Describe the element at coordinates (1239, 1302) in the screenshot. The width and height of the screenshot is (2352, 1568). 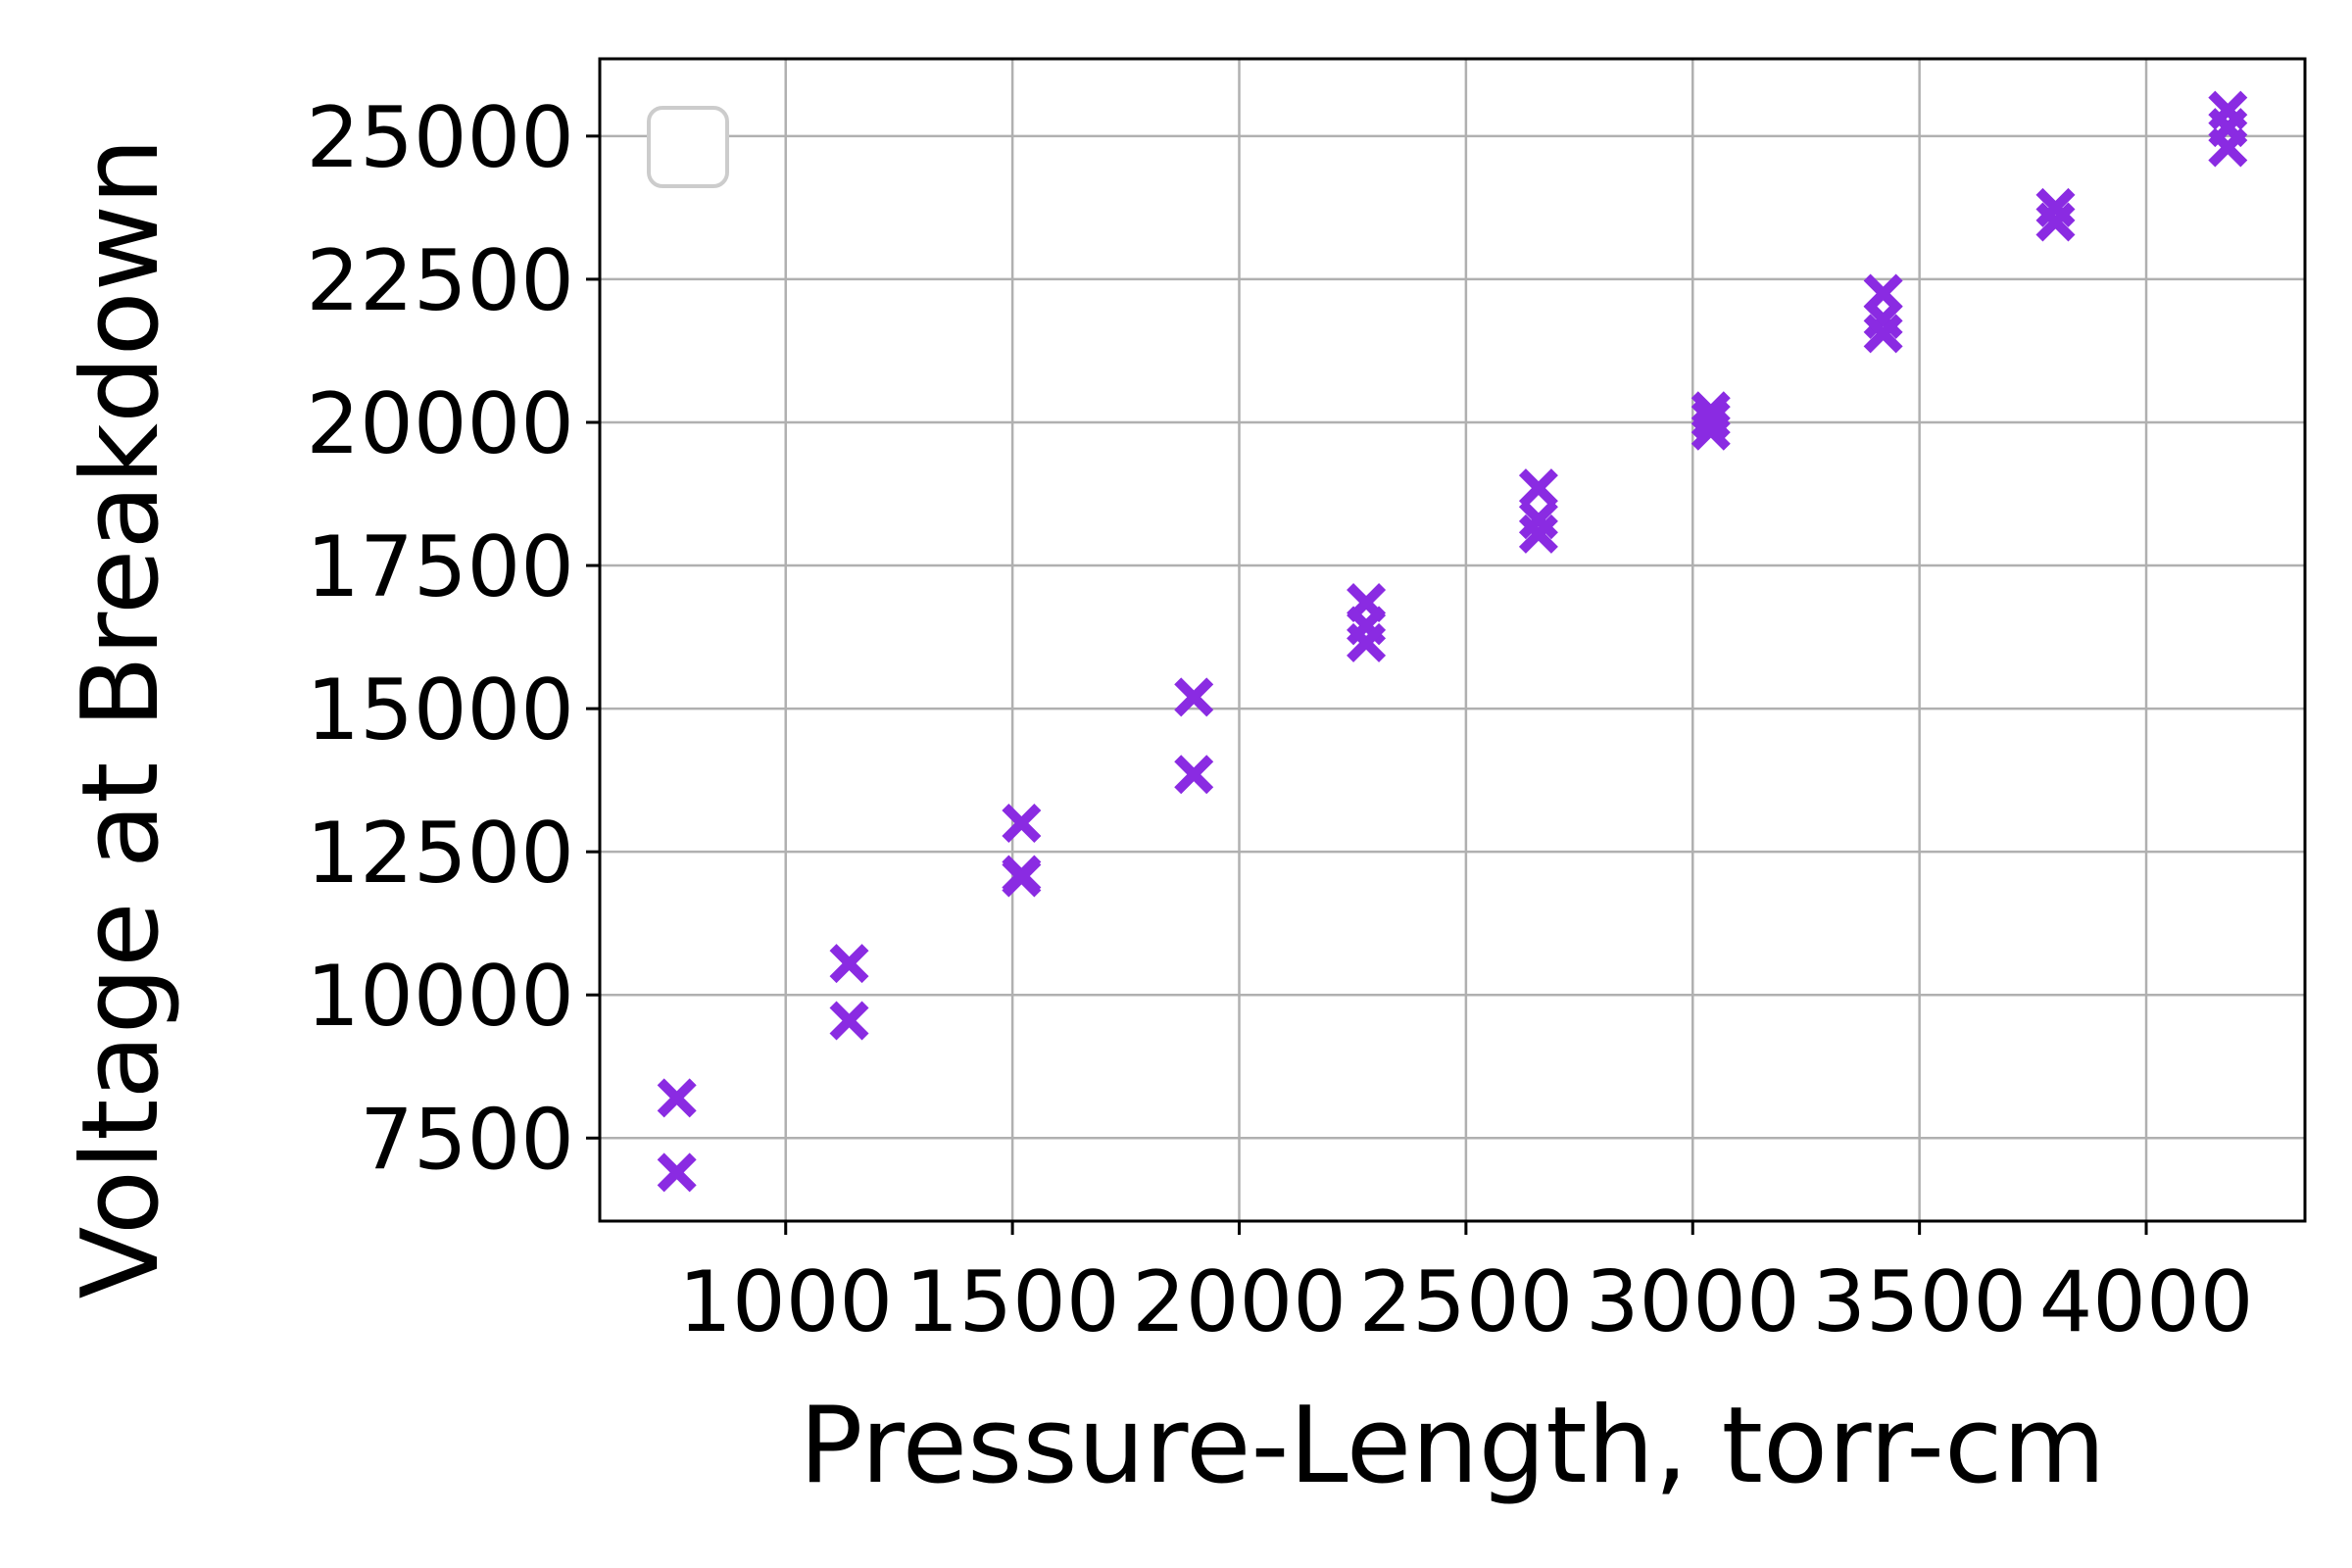
I see `x-tick-label: 2000` at that location.